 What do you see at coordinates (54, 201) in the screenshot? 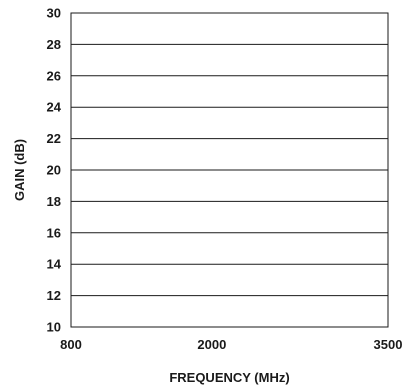
I see `y-tick-label: 18` at bounding box center [54, 201].